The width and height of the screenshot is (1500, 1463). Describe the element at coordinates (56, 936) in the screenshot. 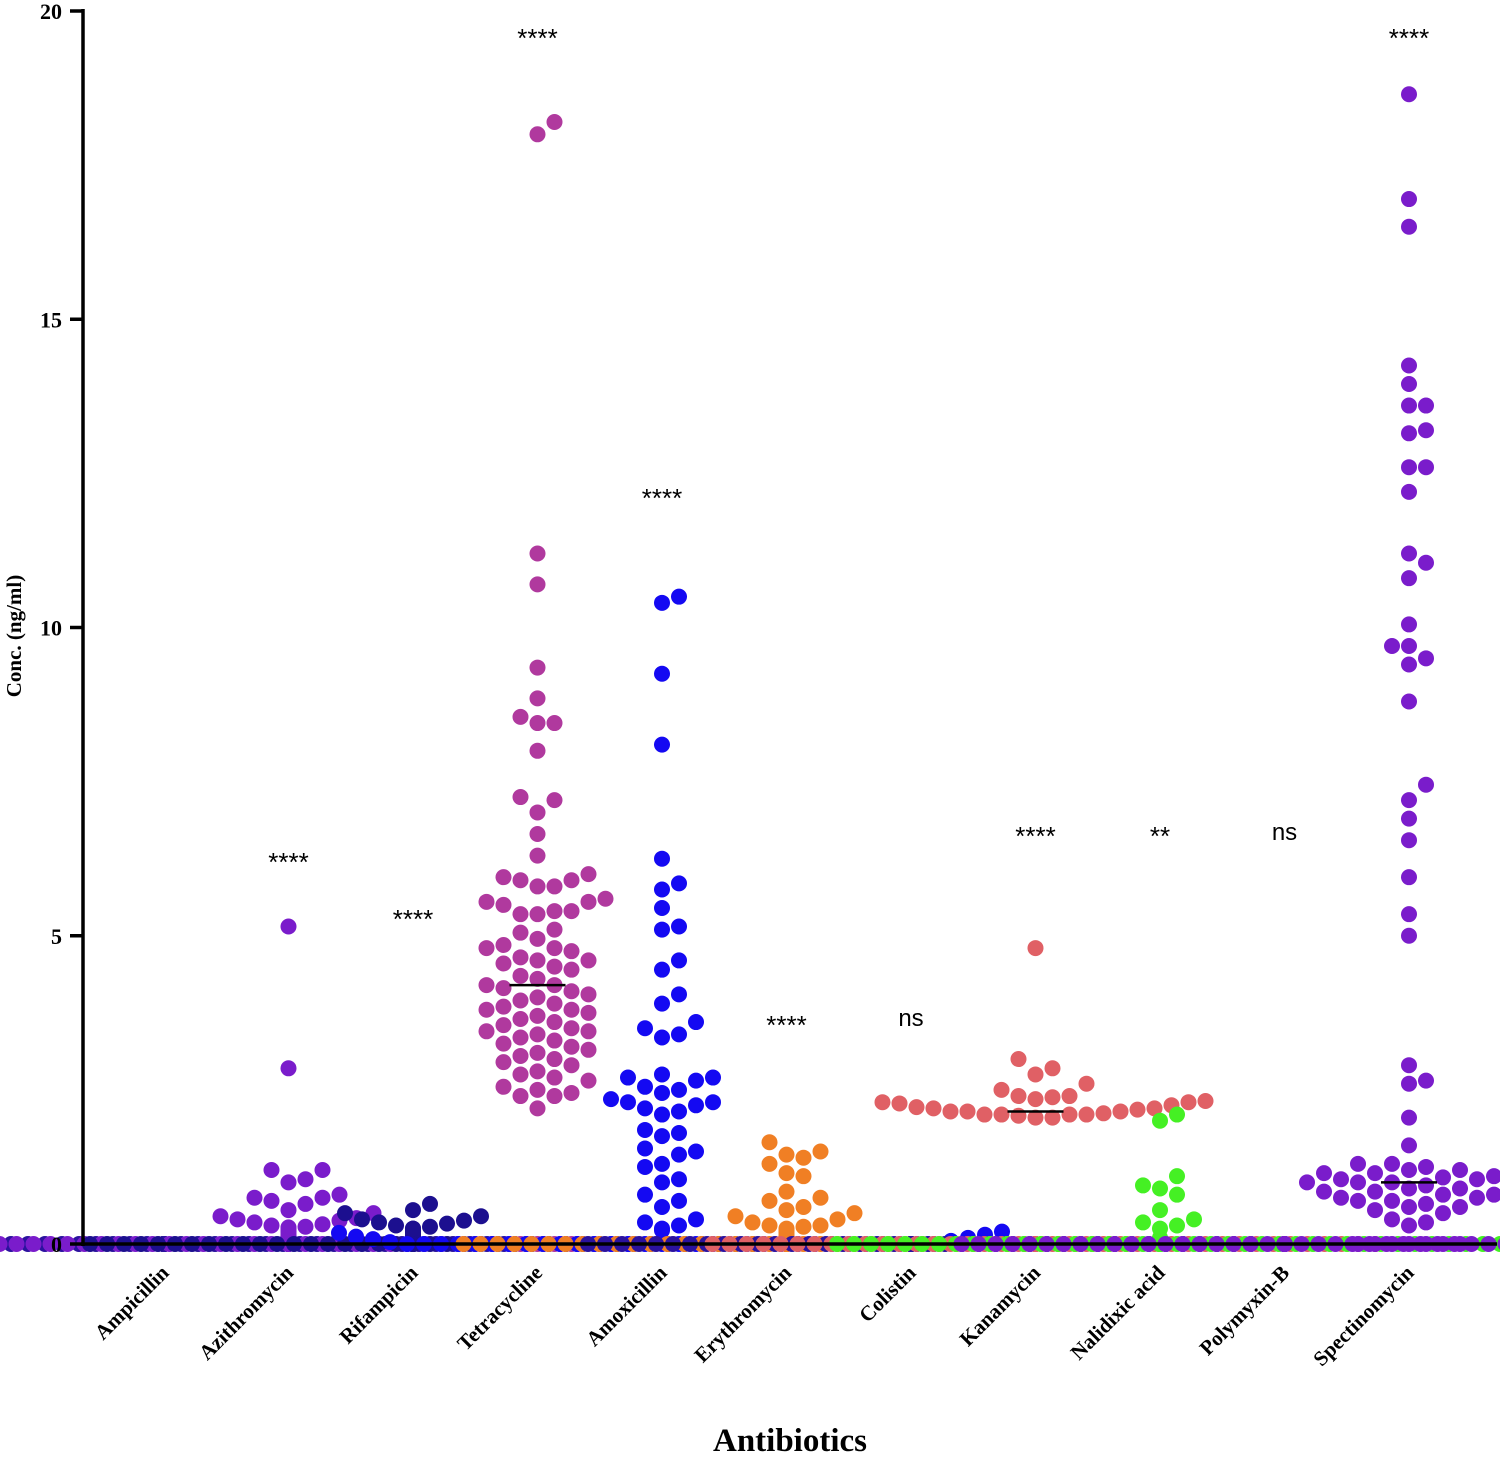

I see `y-tick-label: 5` at that location.